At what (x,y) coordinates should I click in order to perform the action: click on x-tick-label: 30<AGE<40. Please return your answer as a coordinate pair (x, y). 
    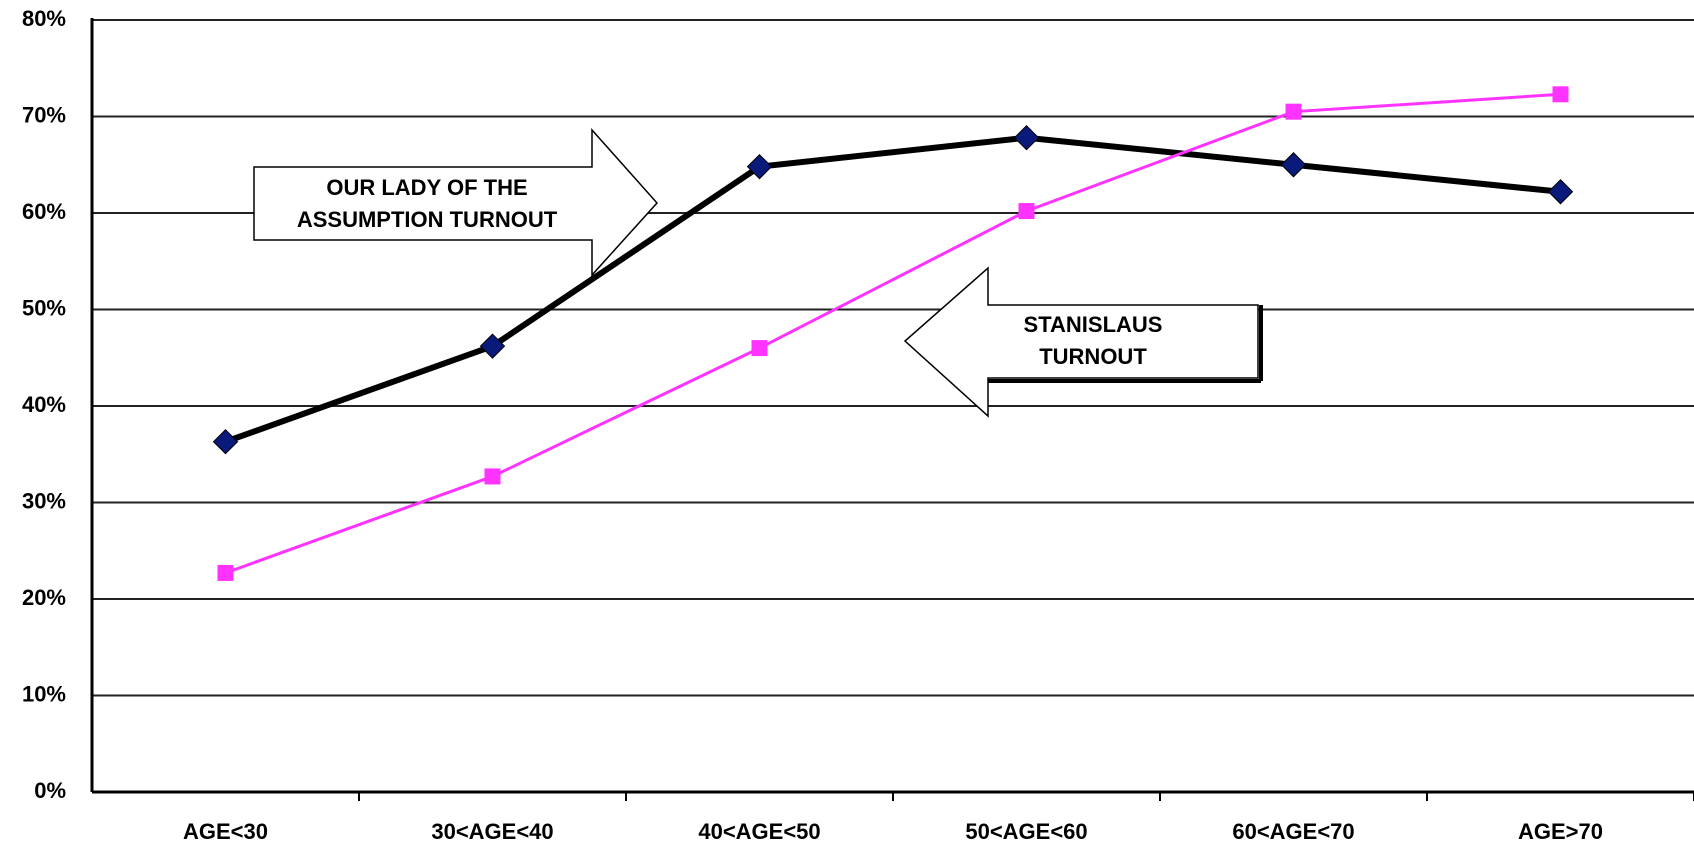
    Looking at the image, I should click on (492, 831).